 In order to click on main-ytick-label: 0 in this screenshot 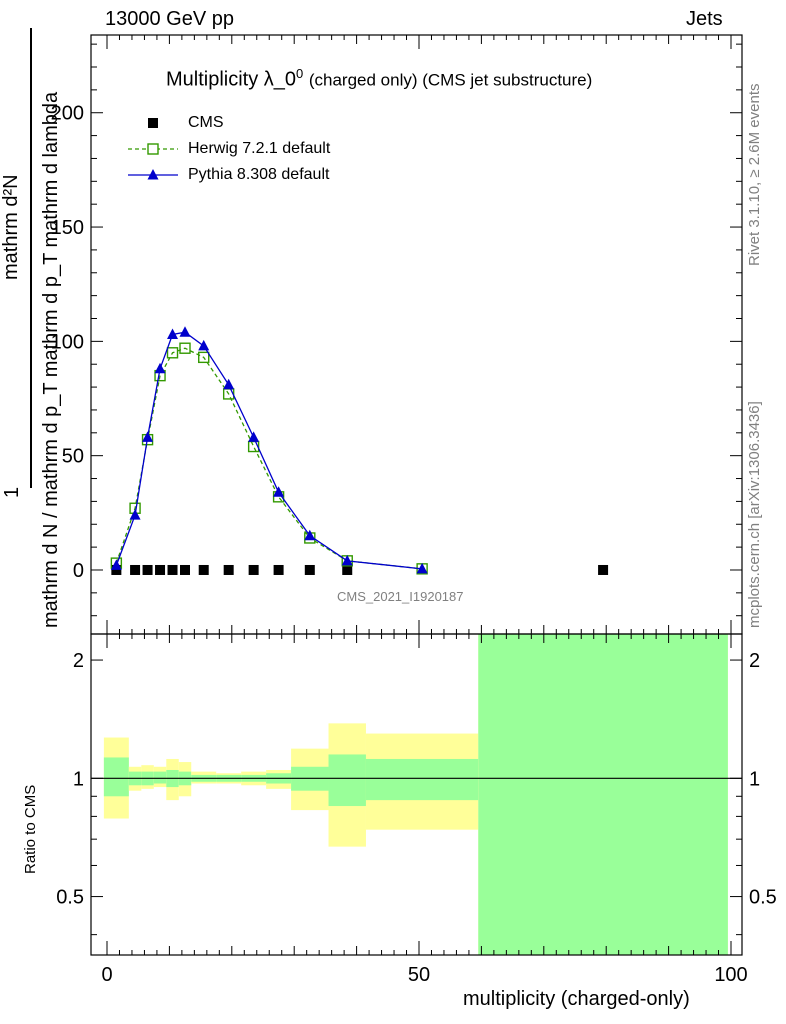, I will do `click(78, 571)`.